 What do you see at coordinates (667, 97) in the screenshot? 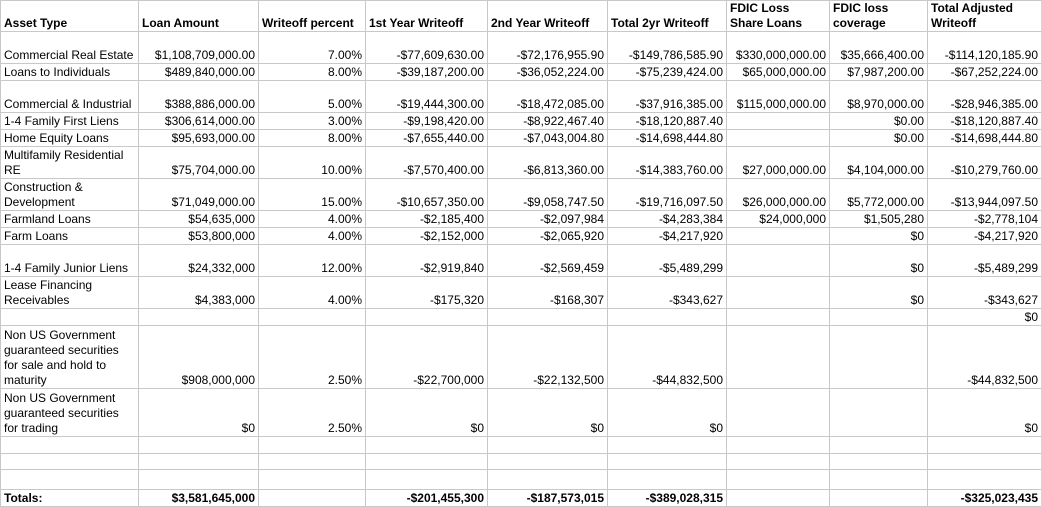
I see `value-cell: -$37,916,385.00` at bounding box center [667, 97].